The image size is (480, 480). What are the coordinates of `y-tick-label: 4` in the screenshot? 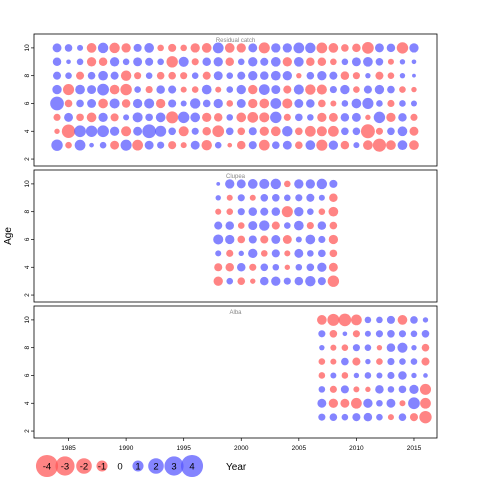 It's located at (27, 403).